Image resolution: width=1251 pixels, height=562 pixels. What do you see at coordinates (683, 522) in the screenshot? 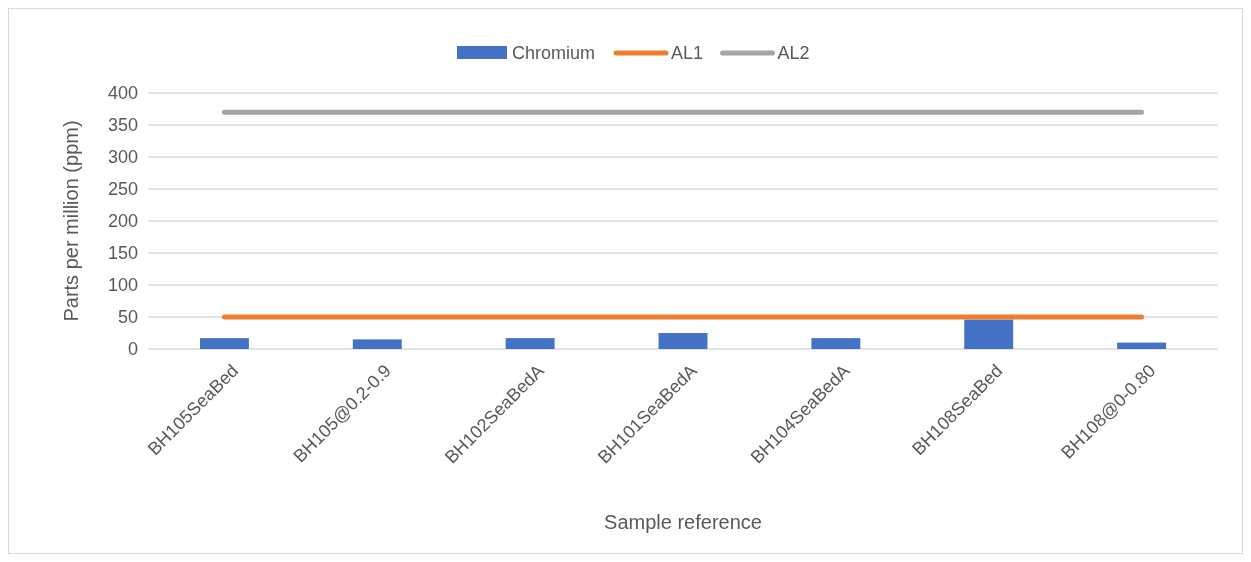
I see `x-axis-title: Sample reference` at bounding box center [683, 522].